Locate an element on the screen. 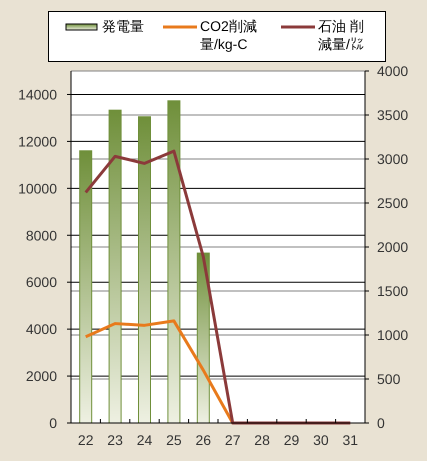 This screenshot has width=427, height=461. x-tick-label: 29 is located at coordinates (292, 440).